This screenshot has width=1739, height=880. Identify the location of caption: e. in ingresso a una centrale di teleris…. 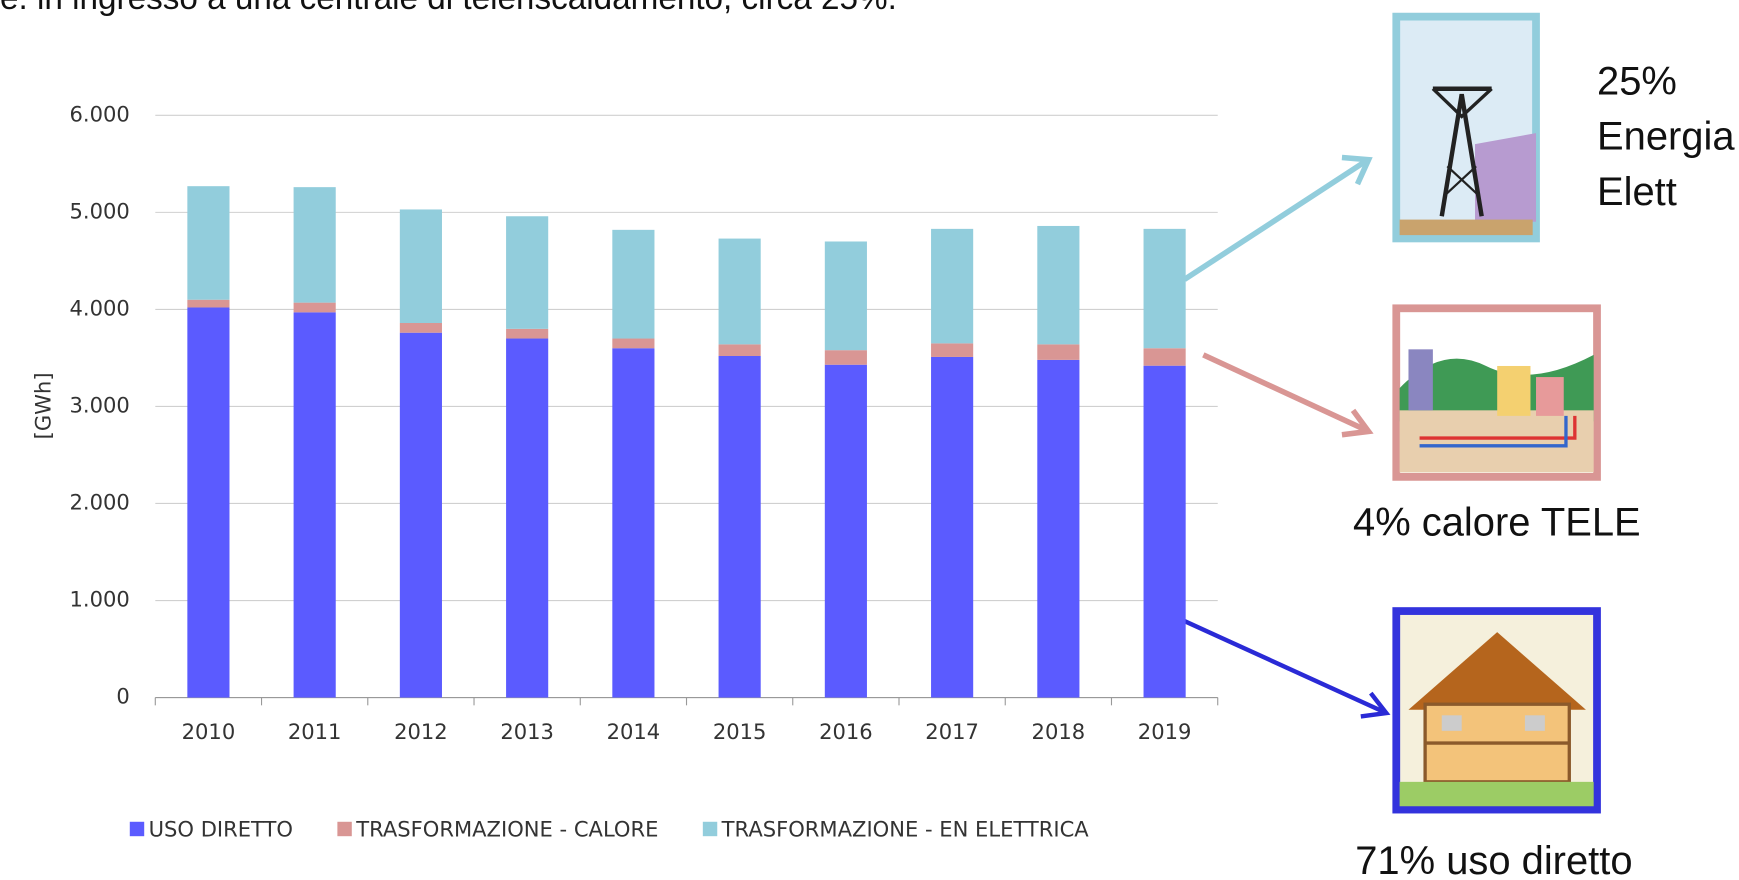
(448, 8).